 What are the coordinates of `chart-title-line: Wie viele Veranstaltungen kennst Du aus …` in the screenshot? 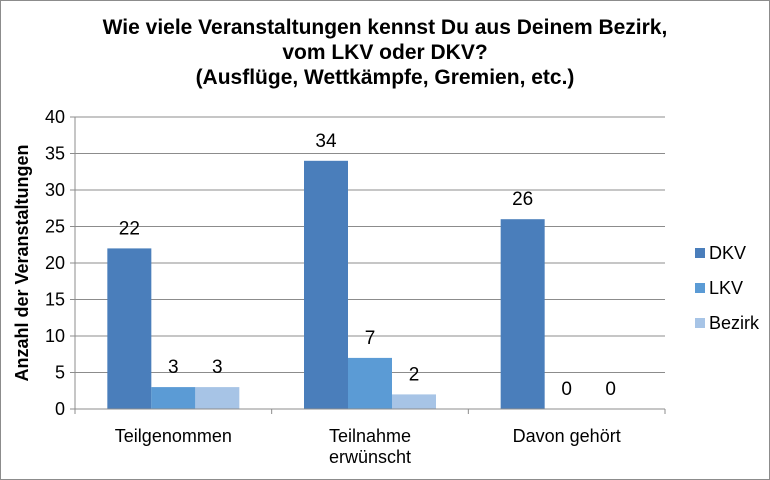 It's located at (385, 27).